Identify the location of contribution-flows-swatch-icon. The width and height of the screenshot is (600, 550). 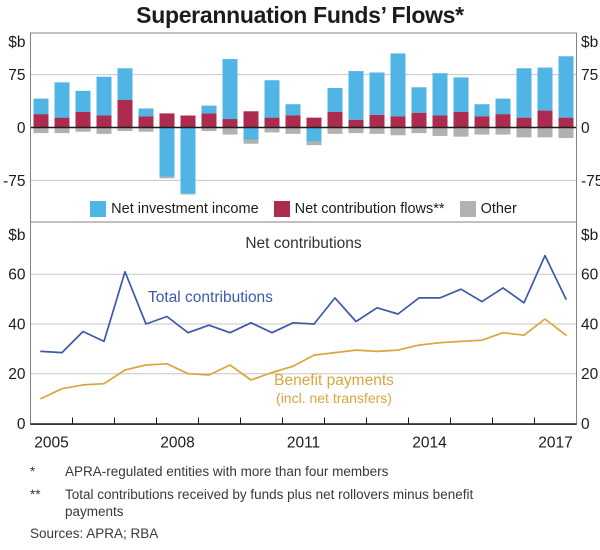
(281, 209).